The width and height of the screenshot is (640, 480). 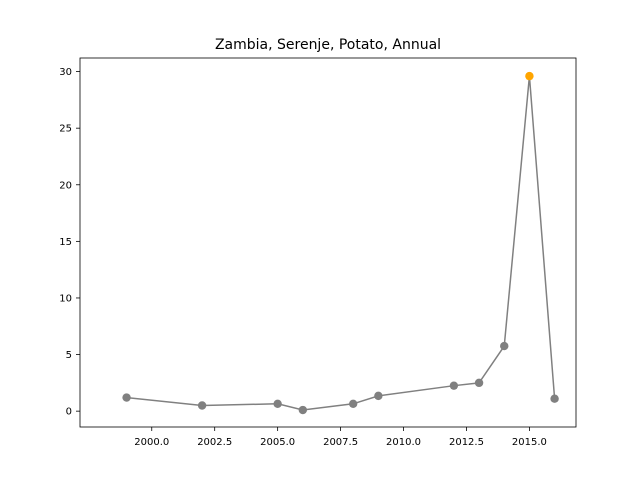 What do you see at coordinates (214, 442) in the screenshot?
I see `x-tick-label: 2002.5` at bounding box center [214, 442].